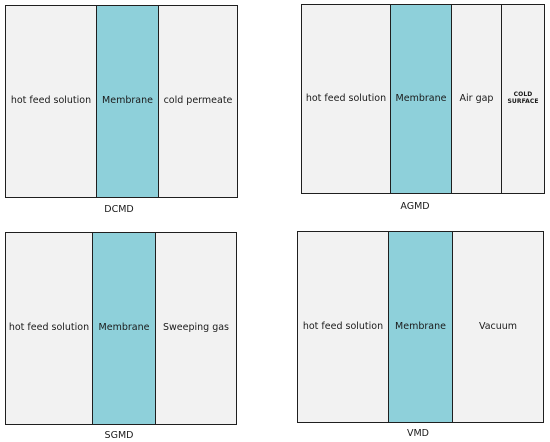  I want to click on vmd-caption: VMD, so click(417, 433).